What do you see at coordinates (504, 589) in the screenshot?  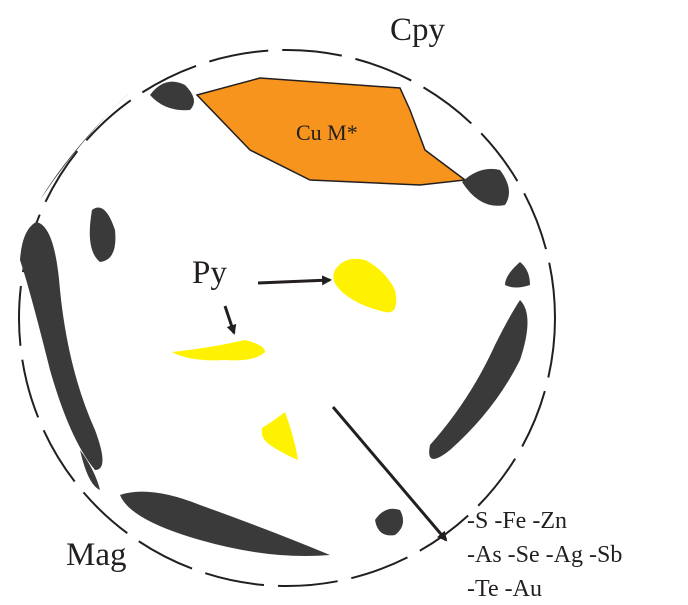 I see `element-list: -Te -Au` at bounding box center [504, 589].